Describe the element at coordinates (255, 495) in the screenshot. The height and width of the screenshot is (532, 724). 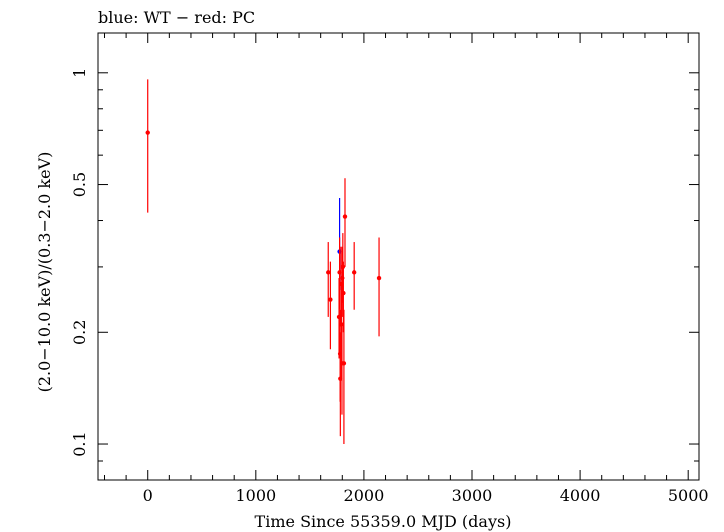
I see `x-tick-label: 1000` at that location.